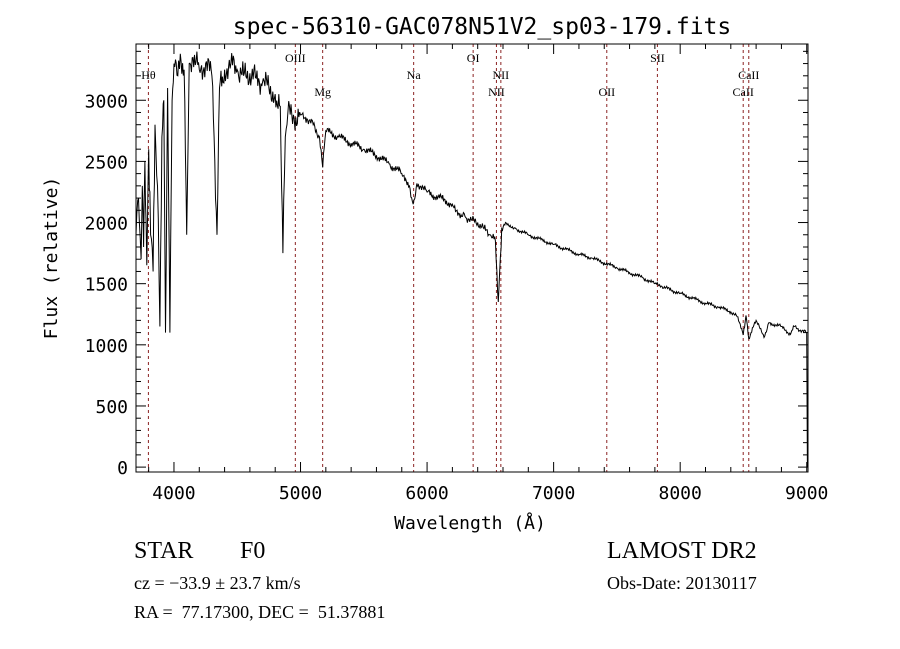  I want to click on x-tick-label: 5000, so click(300, 493).